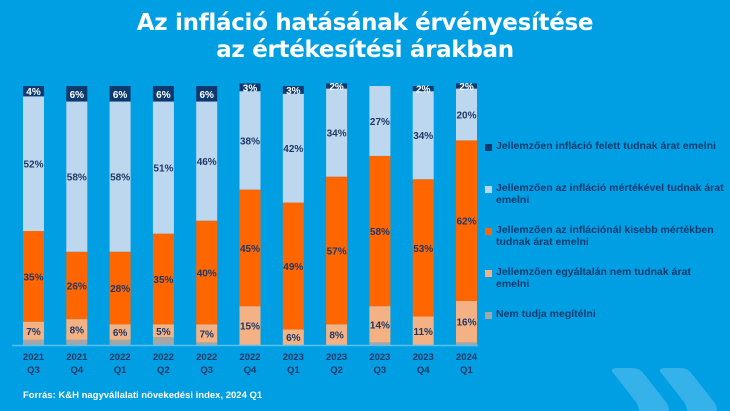  I want to click on data-label: 14%, so click(380, 325).